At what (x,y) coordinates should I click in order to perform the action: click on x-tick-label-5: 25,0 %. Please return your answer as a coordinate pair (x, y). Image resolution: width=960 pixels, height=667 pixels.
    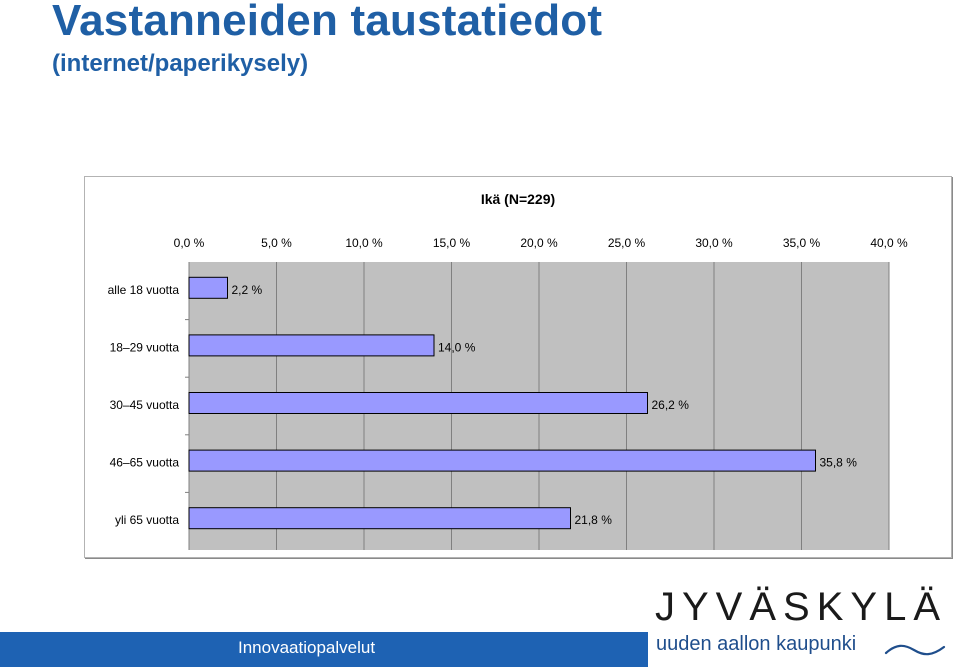
    Looking at the image, I should click on (627, 243).